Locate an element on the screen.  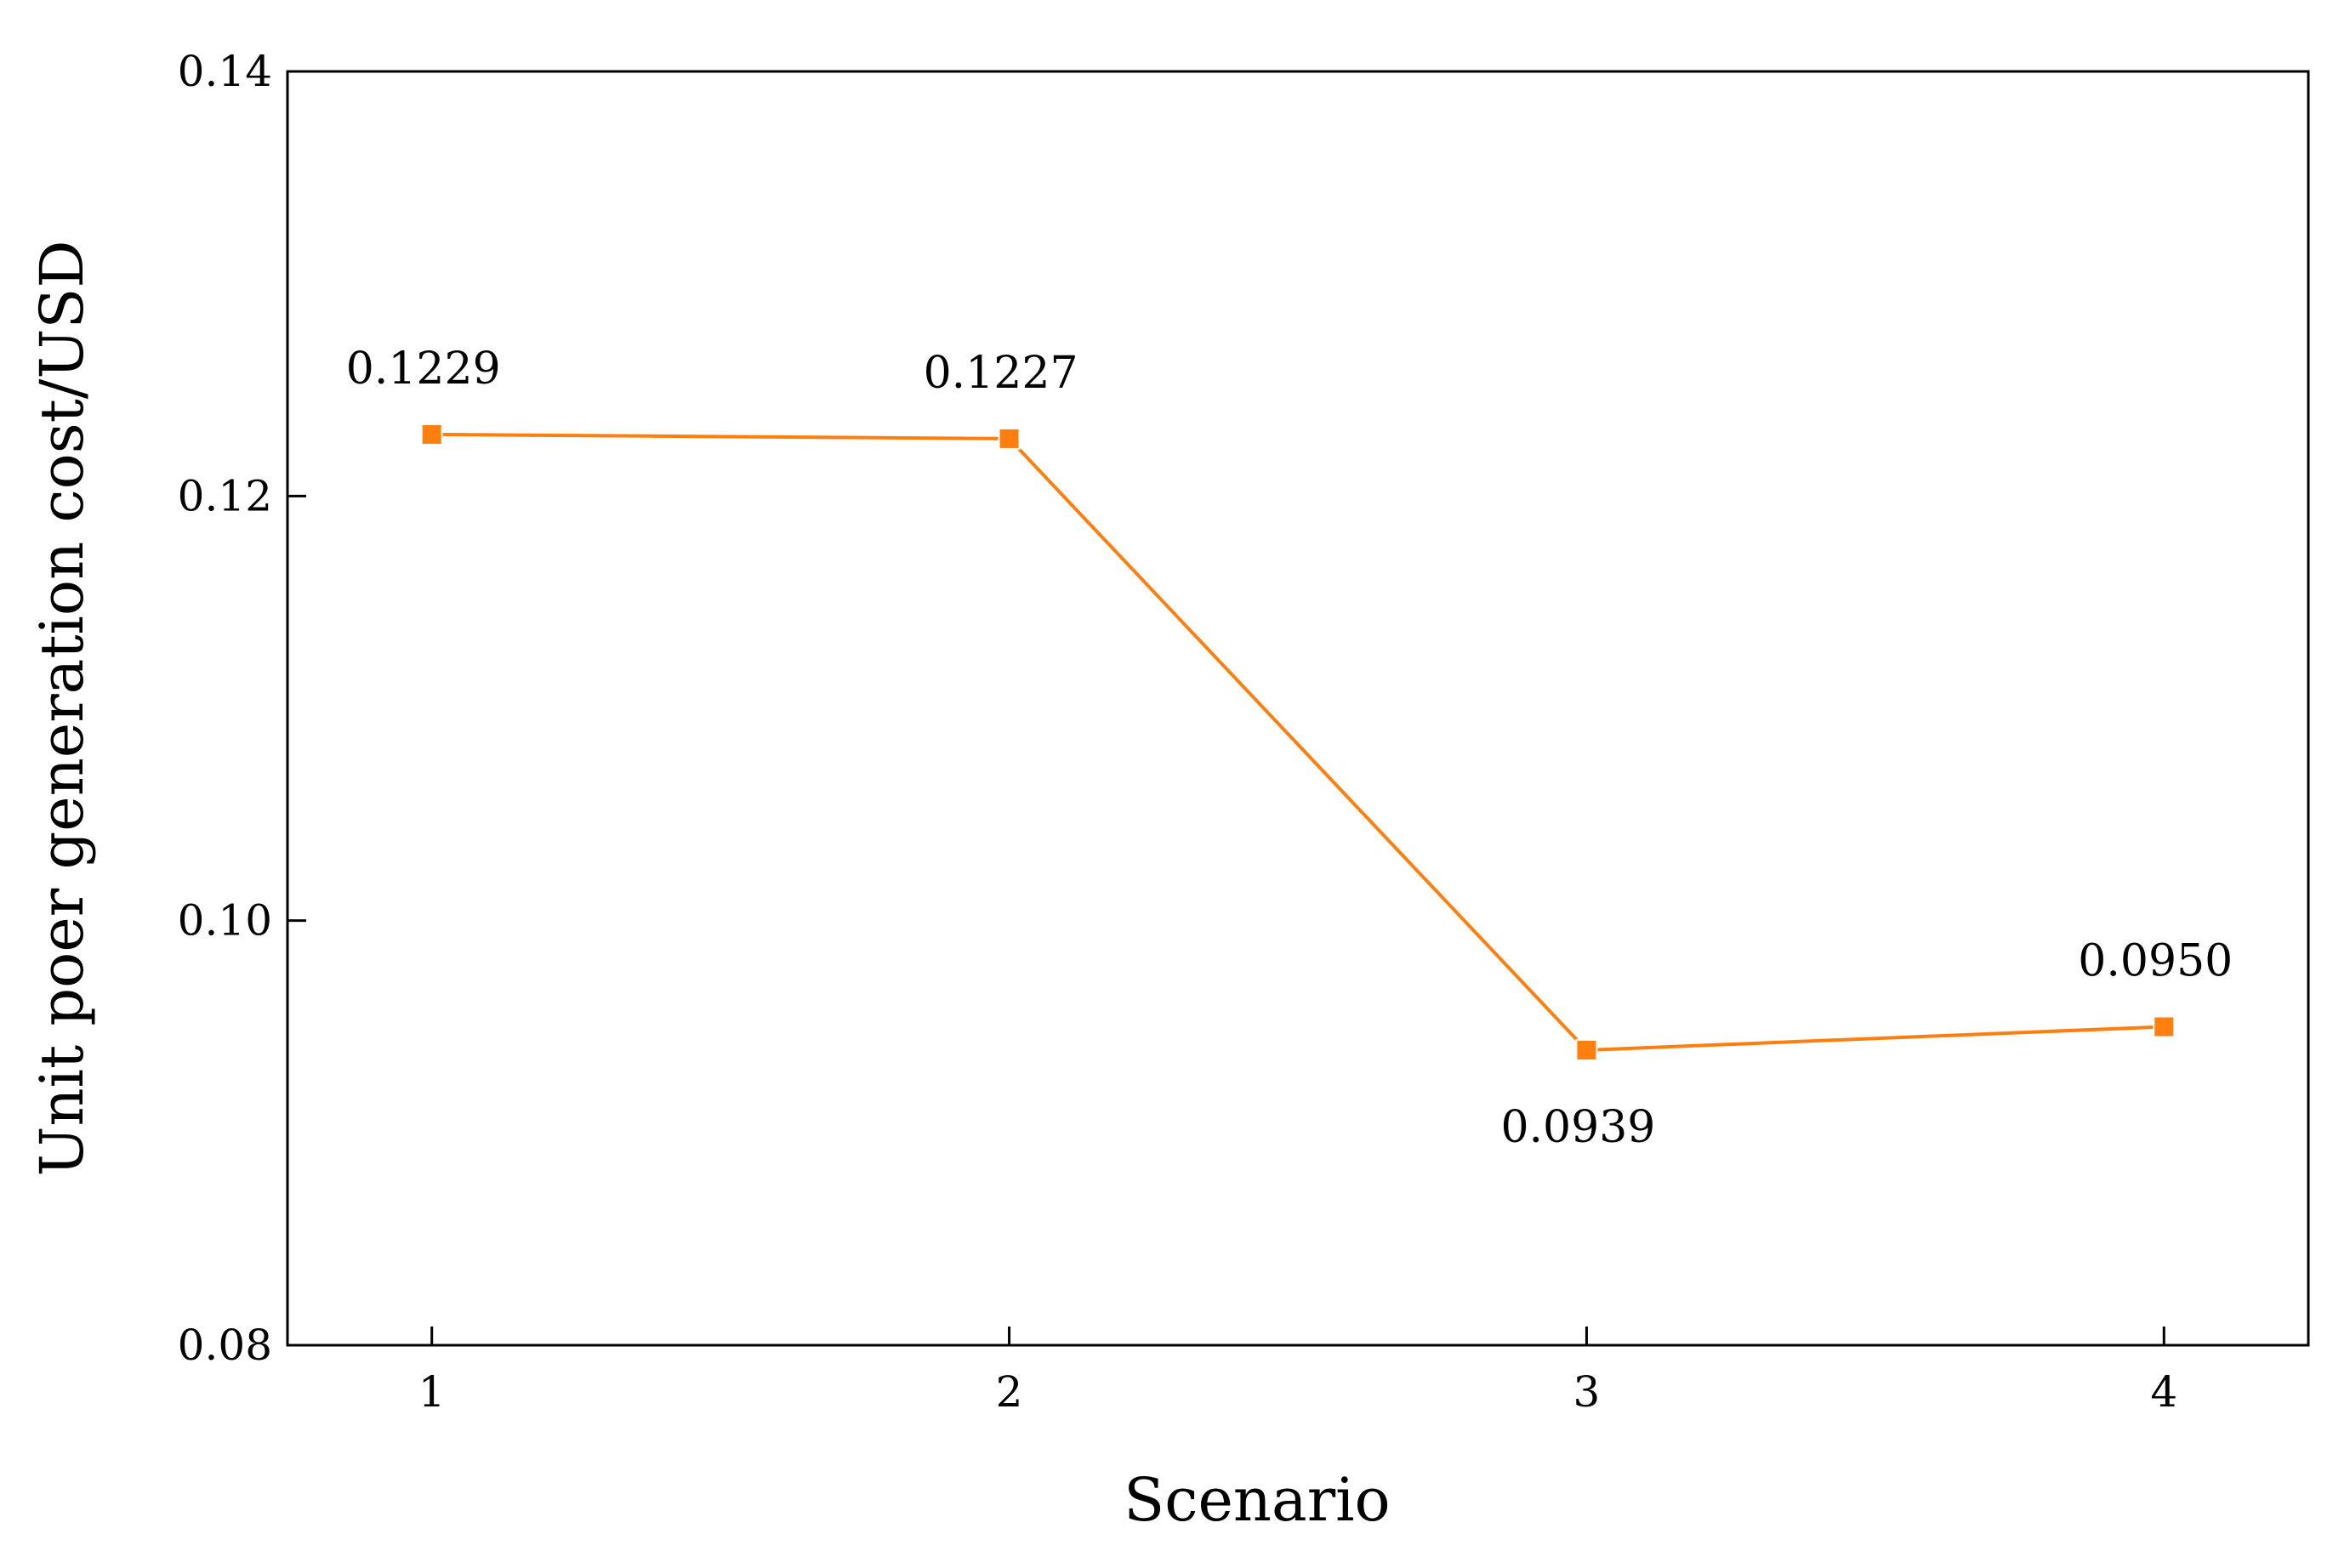
x-axis: 1 2 3 4 is located at coordinates (1297, 1372).